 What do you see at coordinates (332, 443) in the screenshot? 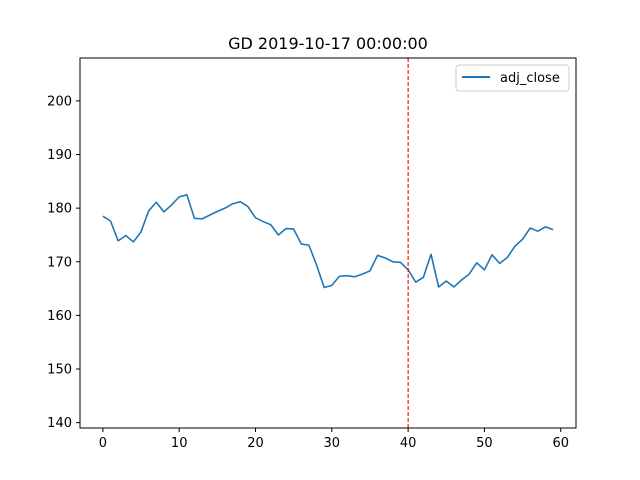
I see `x-tick-label: 30` at bounding box center [332, 443].